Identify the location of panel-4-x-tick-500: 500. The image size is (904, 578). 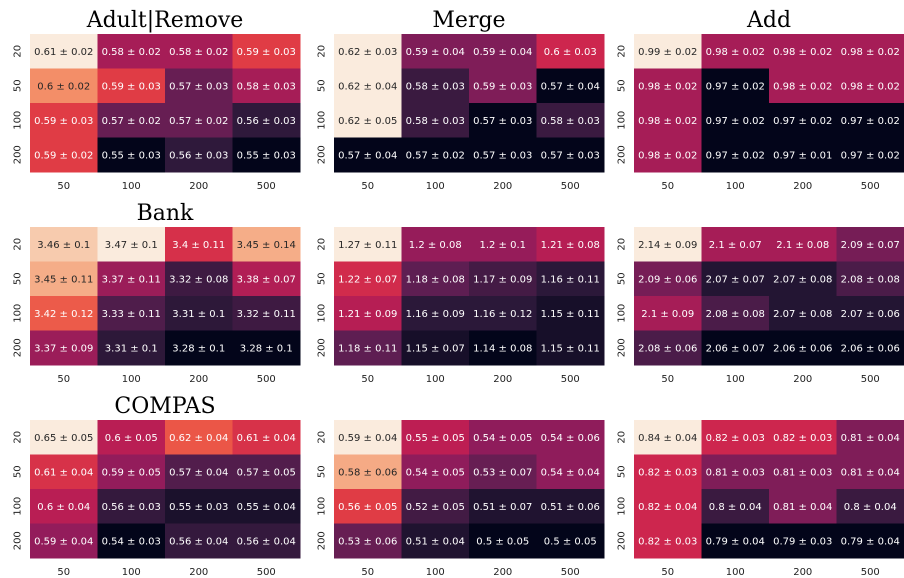
(266, 379).